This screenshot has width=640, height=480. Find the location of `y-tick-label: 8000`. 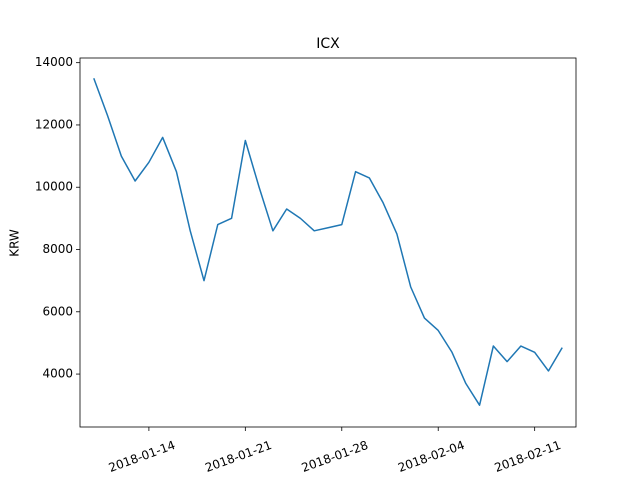

y-tick-label: 8000 is located at coordinates (57, 249).